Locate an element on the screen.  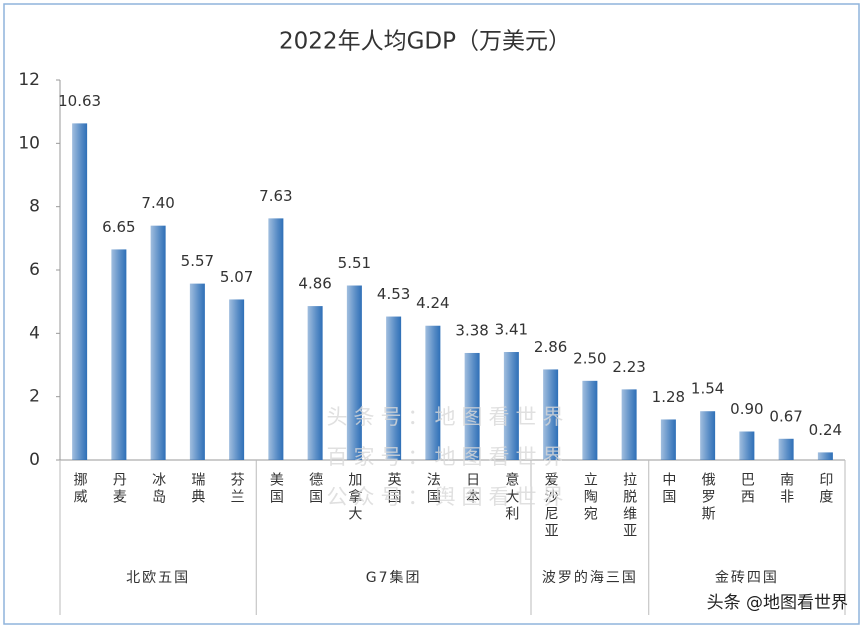
value-label: 0.24 is located at coordinates (825, 430).